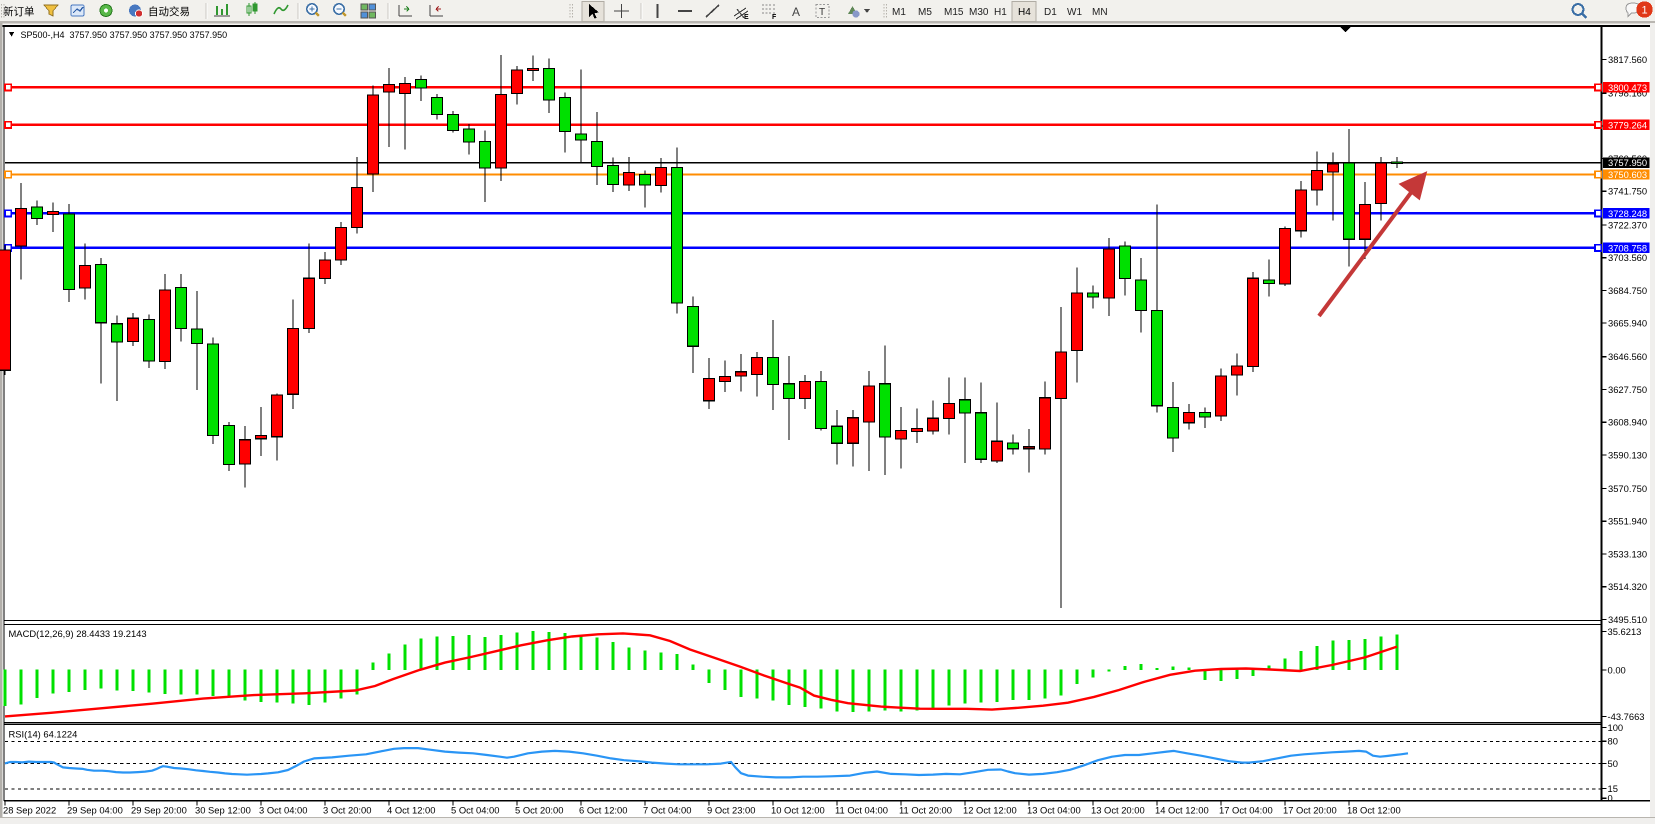 This screenshot has width=1655, height=824. What do you see at coordinates (667, 810) in the screenshot?
I see `svg-text: 7 Oct 04:00` at bounding box center [667, 810].